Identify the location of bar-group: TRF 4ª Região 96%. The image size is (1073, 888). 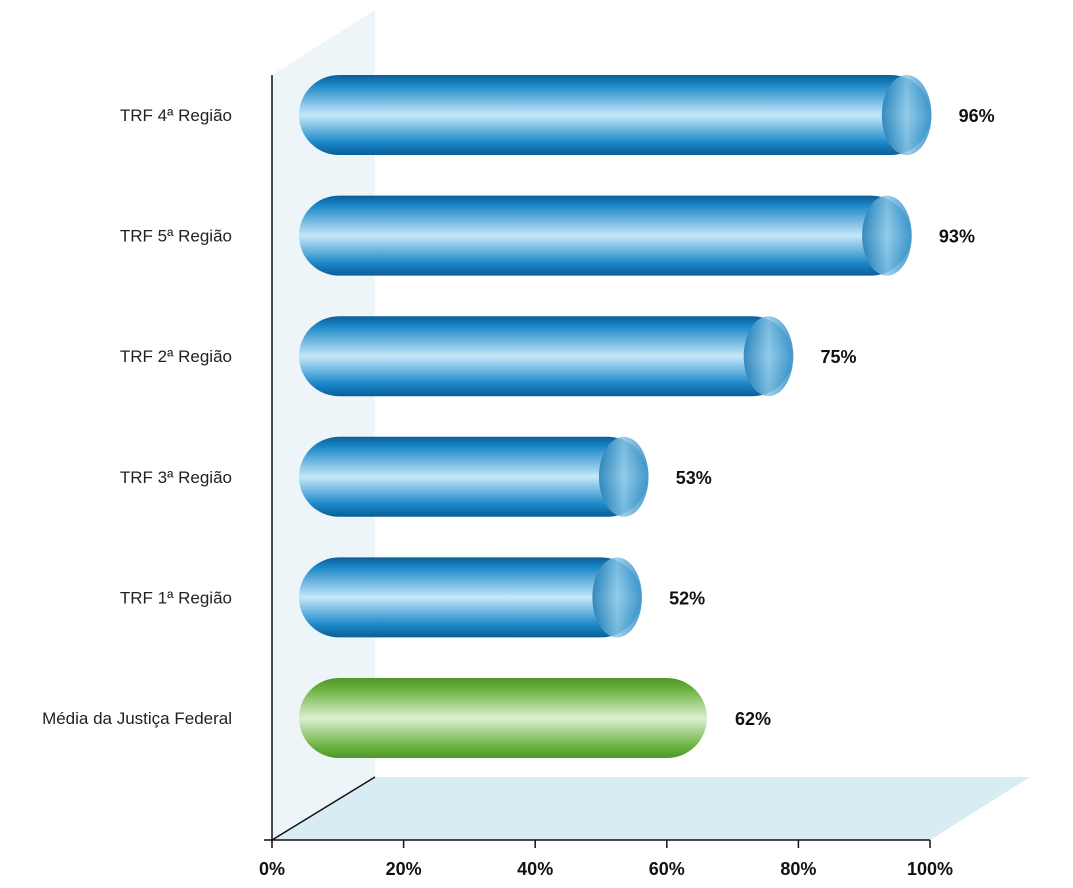
(557, 115).